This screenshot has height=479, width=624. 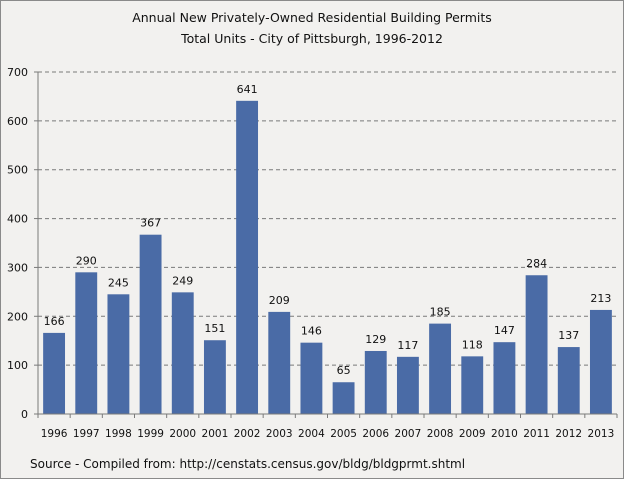 What do you see at coordinates (182, 353) in the screenshot?
I see `bar-2000` at bounding box center [182, 353].